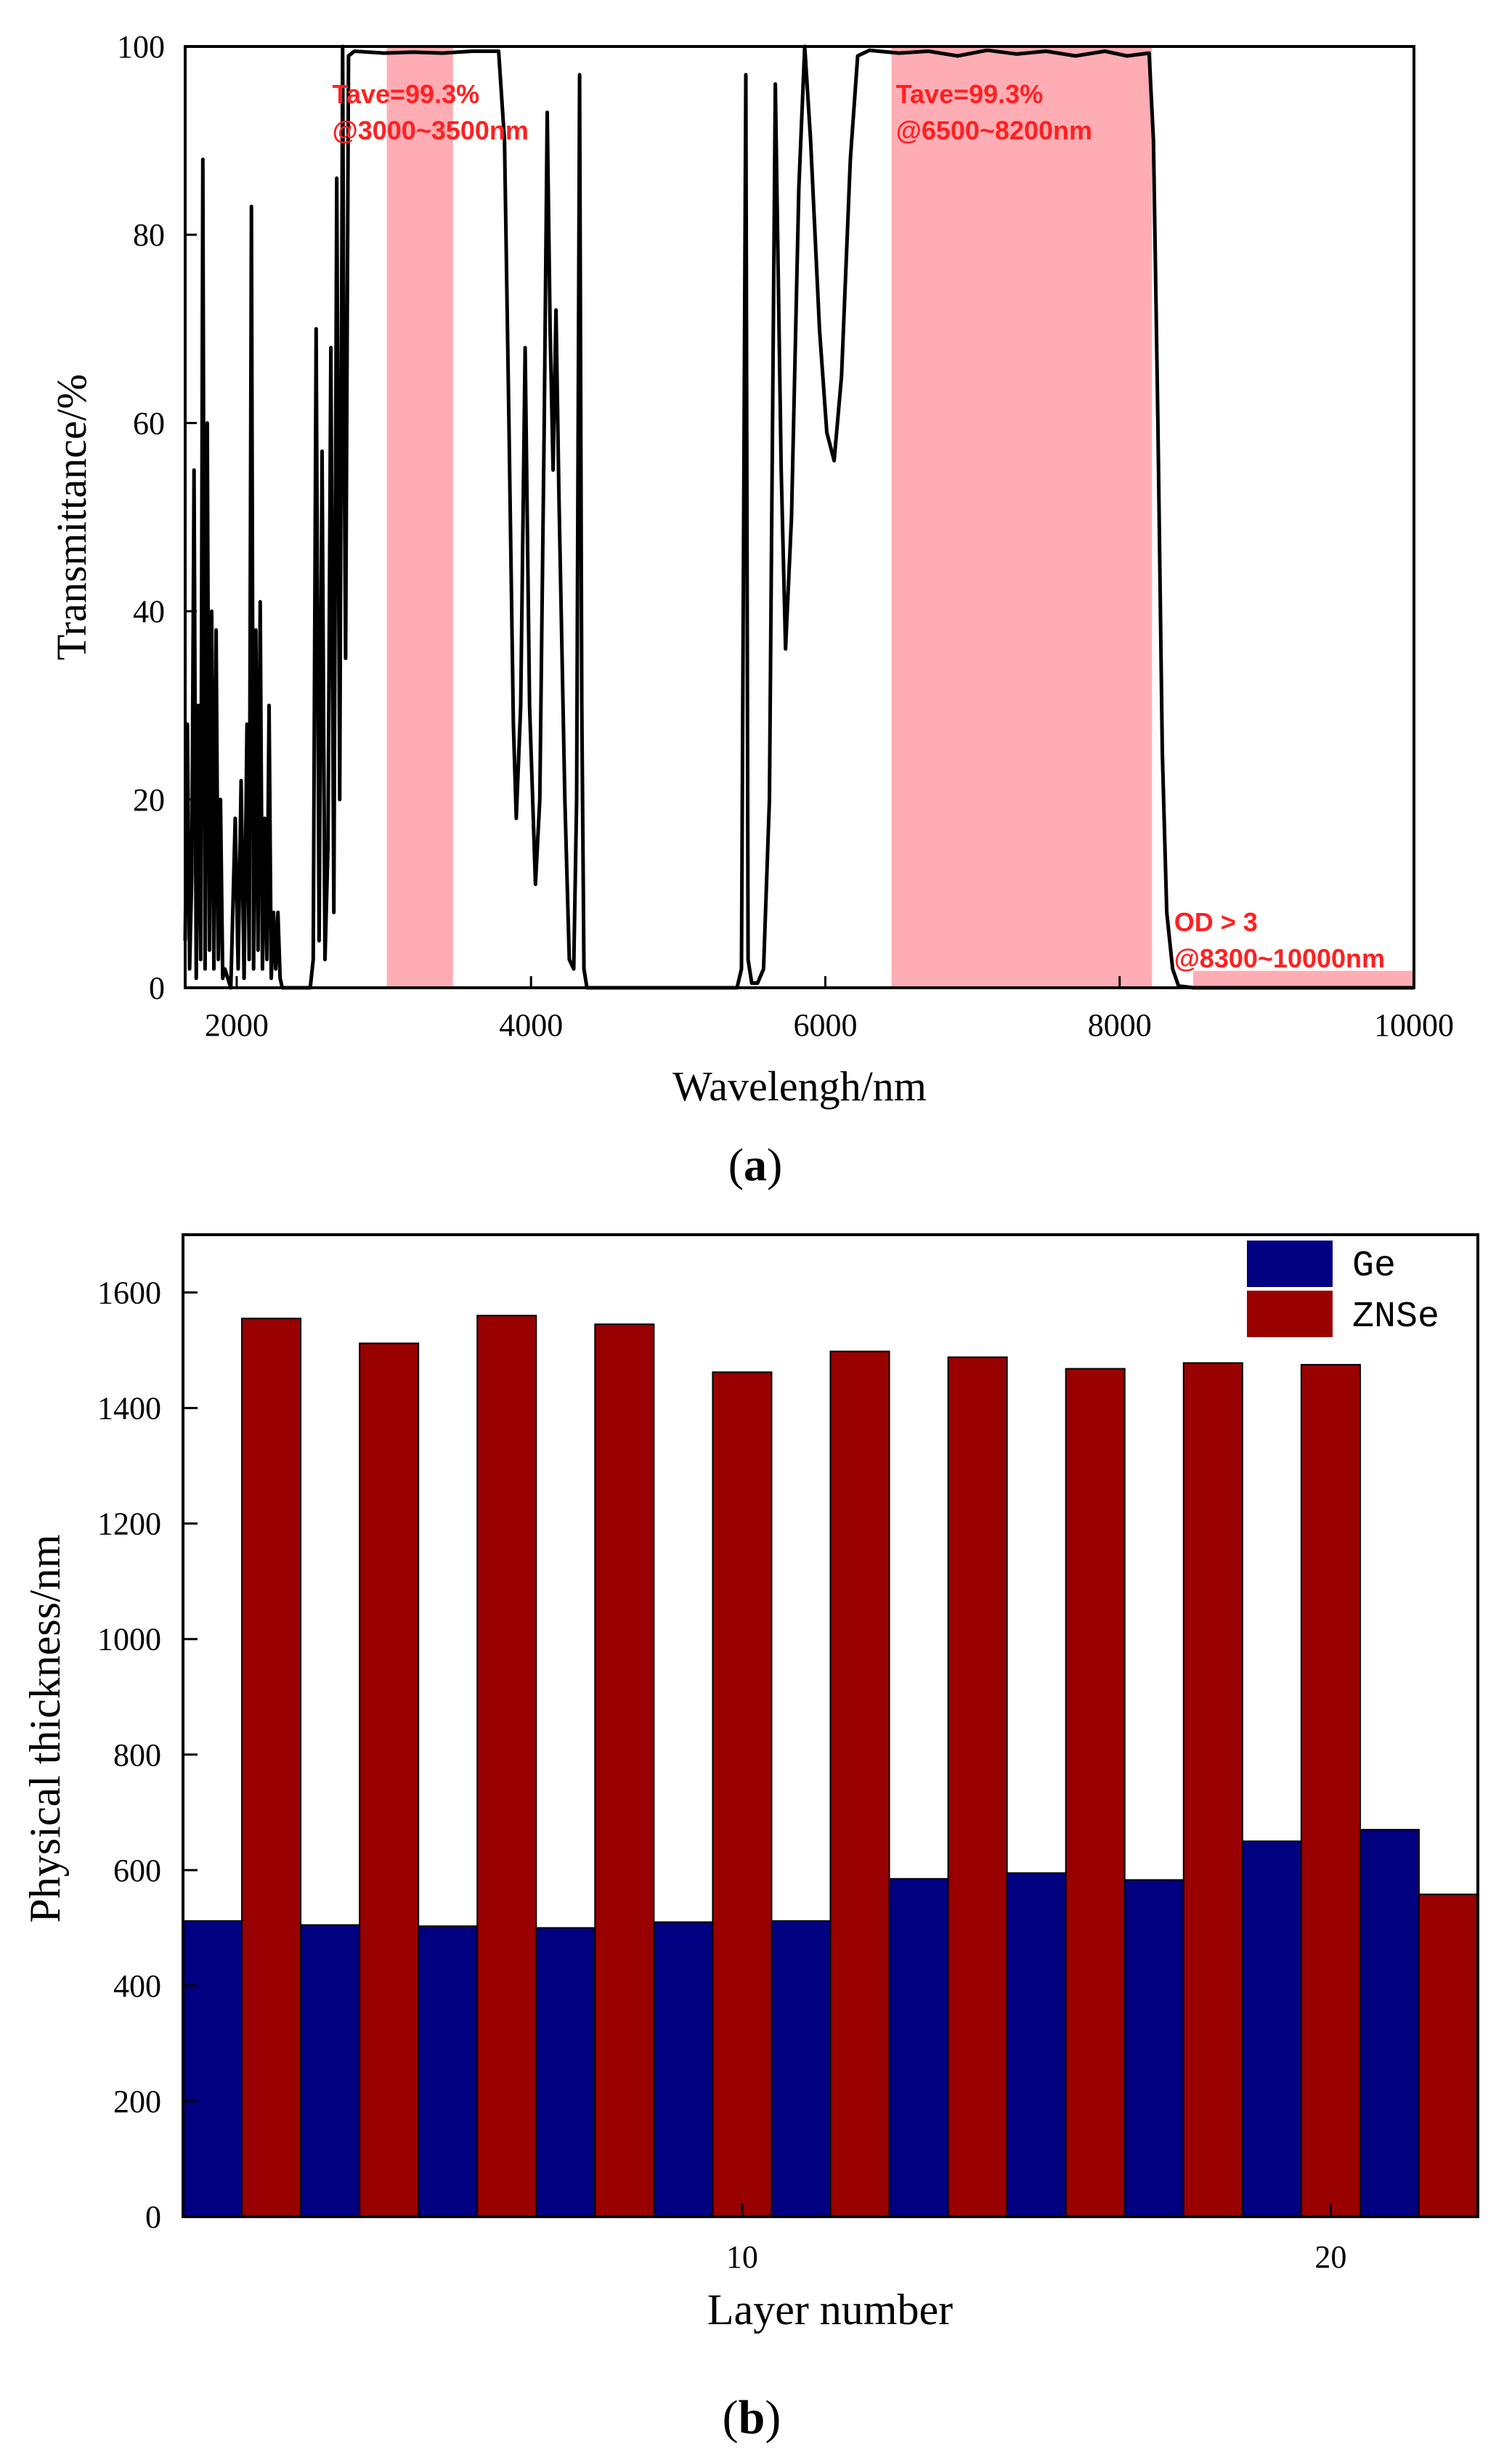  I want to click on panel-a-y-tick-label: 0, so click(157, 988).